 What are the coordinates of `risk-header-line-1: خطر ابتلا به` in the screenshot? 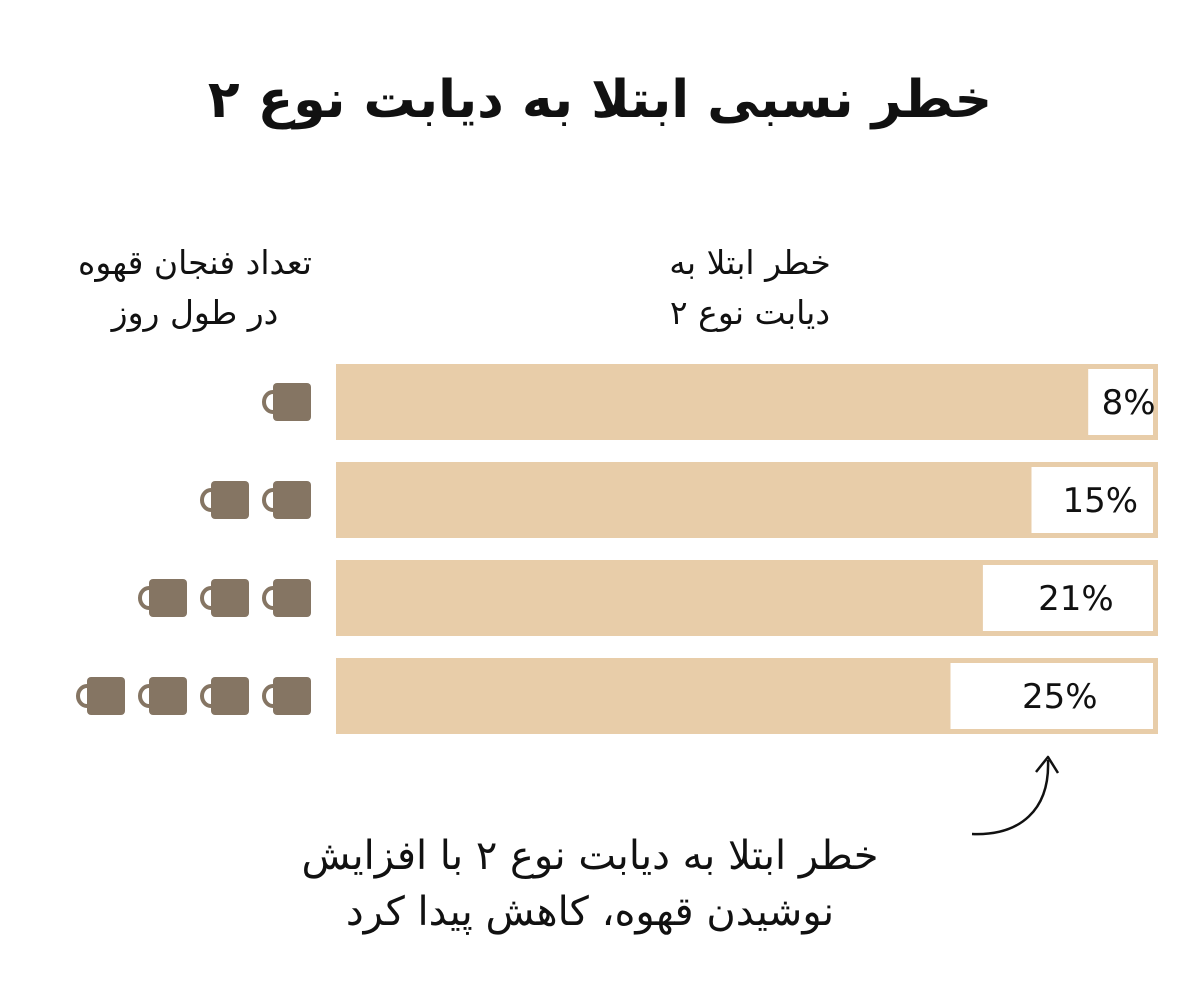 It's located at (750, 262).